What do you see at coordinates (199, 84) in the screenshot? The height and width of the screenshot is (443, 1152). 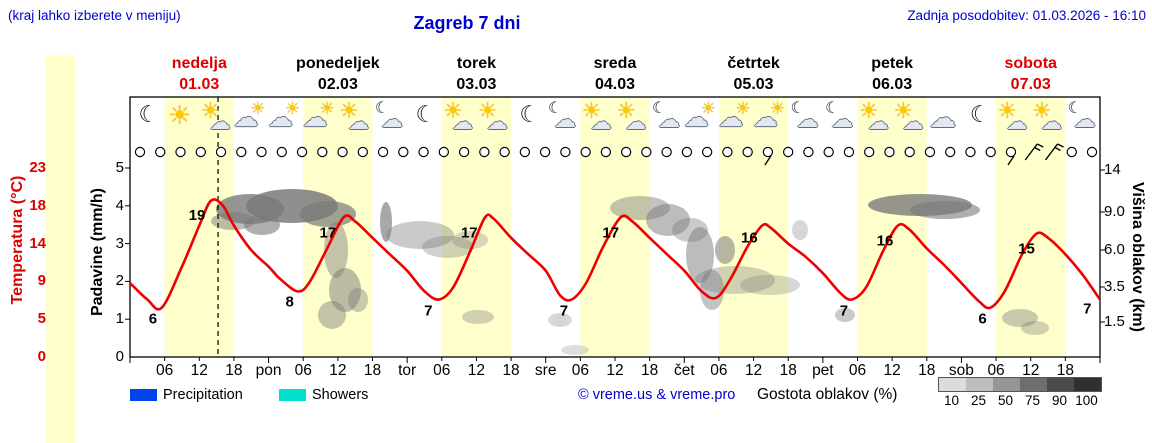 I see `day-date: 01.03` at bounding box center [199, 84].